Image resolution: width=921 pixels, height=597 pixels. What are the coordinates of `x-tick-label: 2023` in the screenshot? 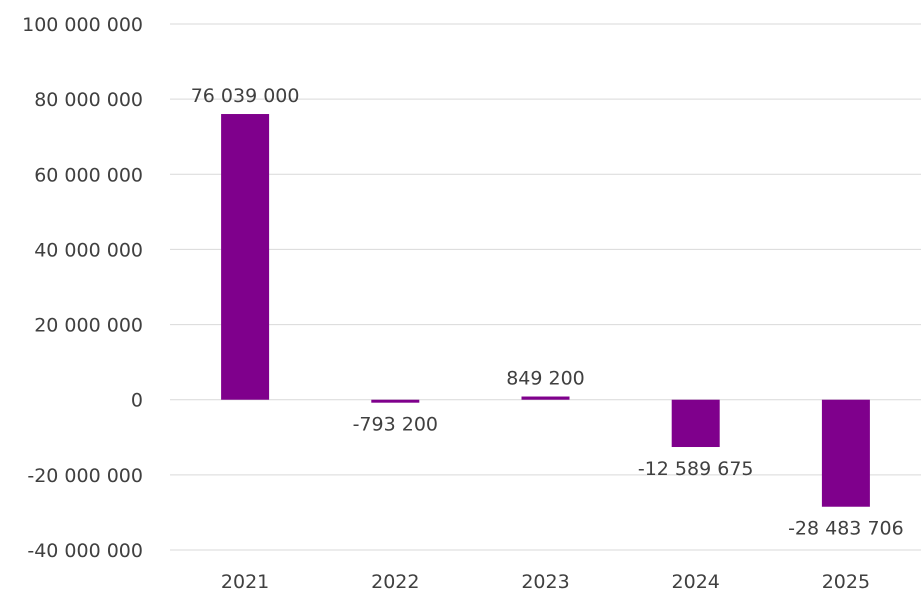 It's located at (545, 582).